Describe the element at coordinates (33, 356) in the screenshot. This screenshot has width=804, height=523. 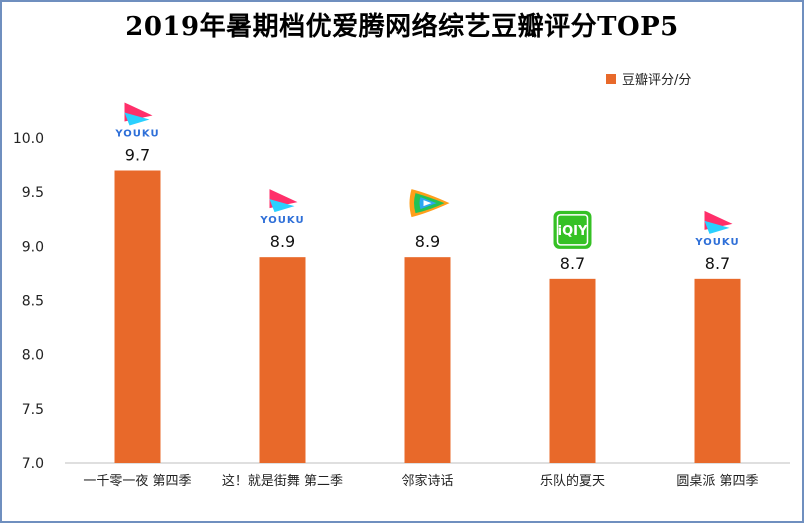
I see `y-tick-label: 8.0` at that location.